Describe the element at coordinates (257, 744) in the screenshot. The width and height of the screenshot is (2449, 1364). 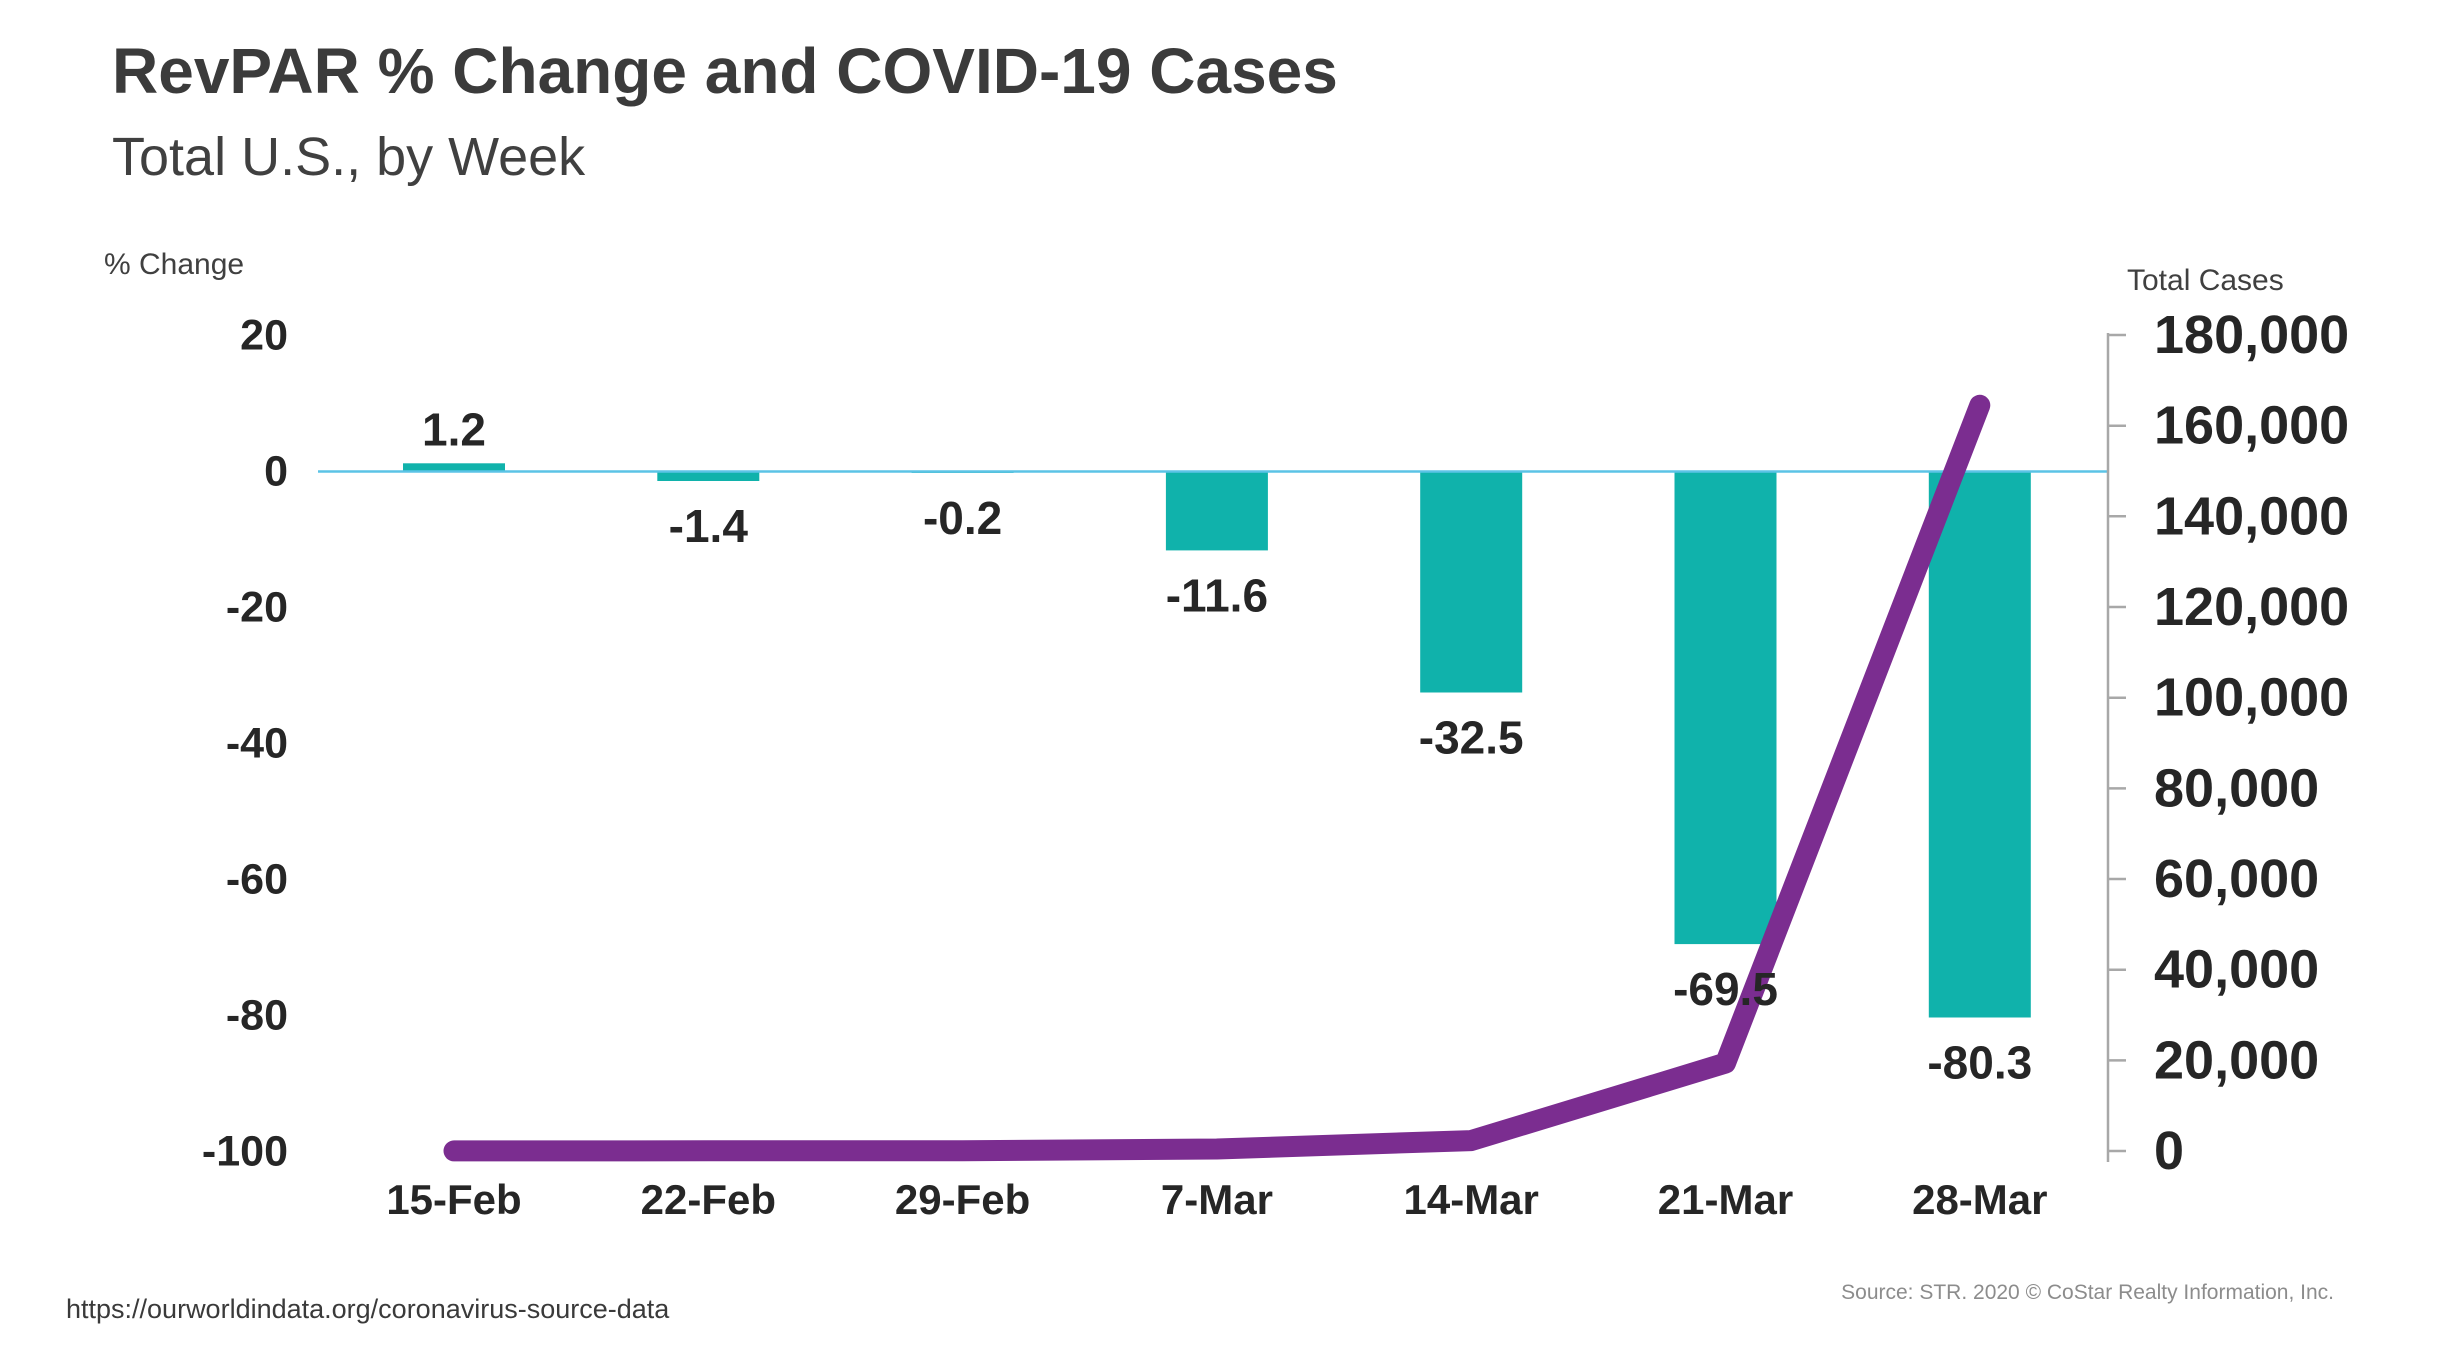
I see `left-axis-tick-label: -40` at that location.